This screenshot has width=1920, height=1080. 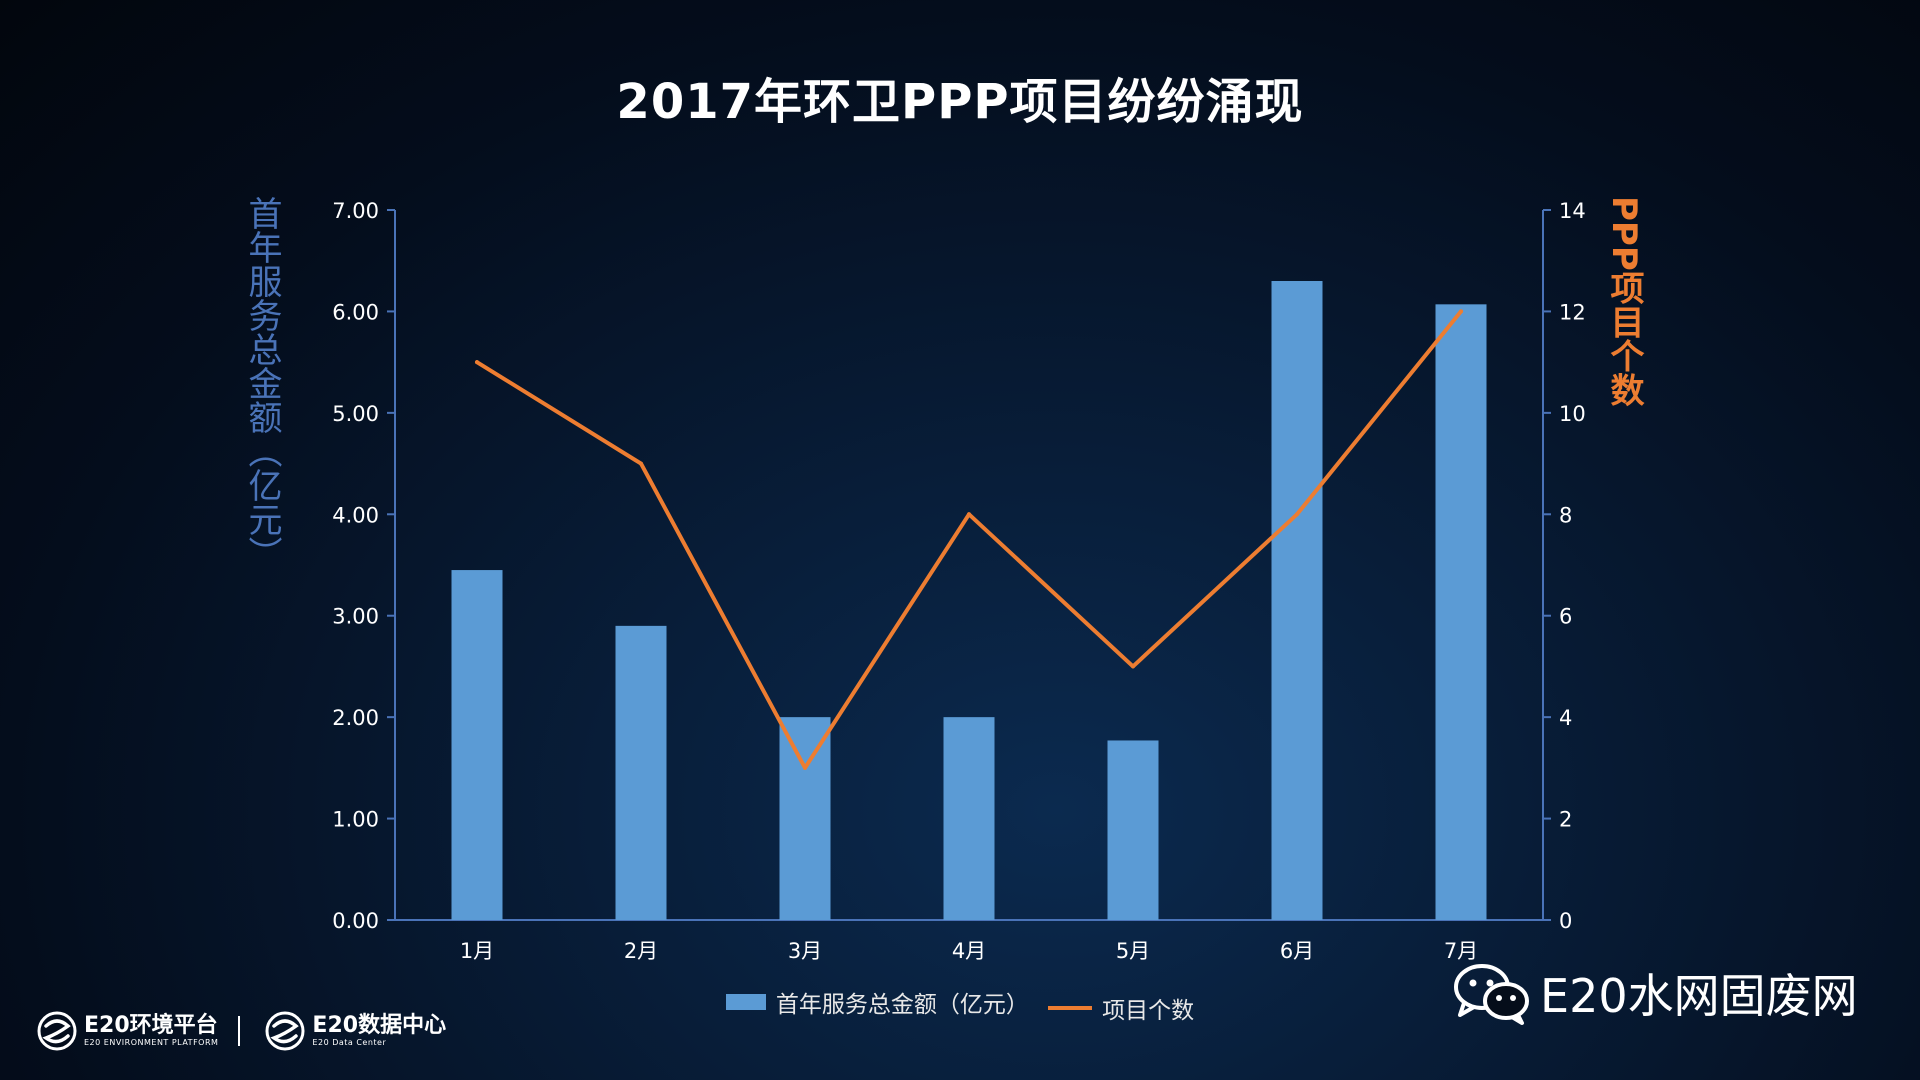 What do you see at coordinates (1133, 951) in the screenshot?
I see `x-tick-label: 5月` at bounding box center [1133, 951].